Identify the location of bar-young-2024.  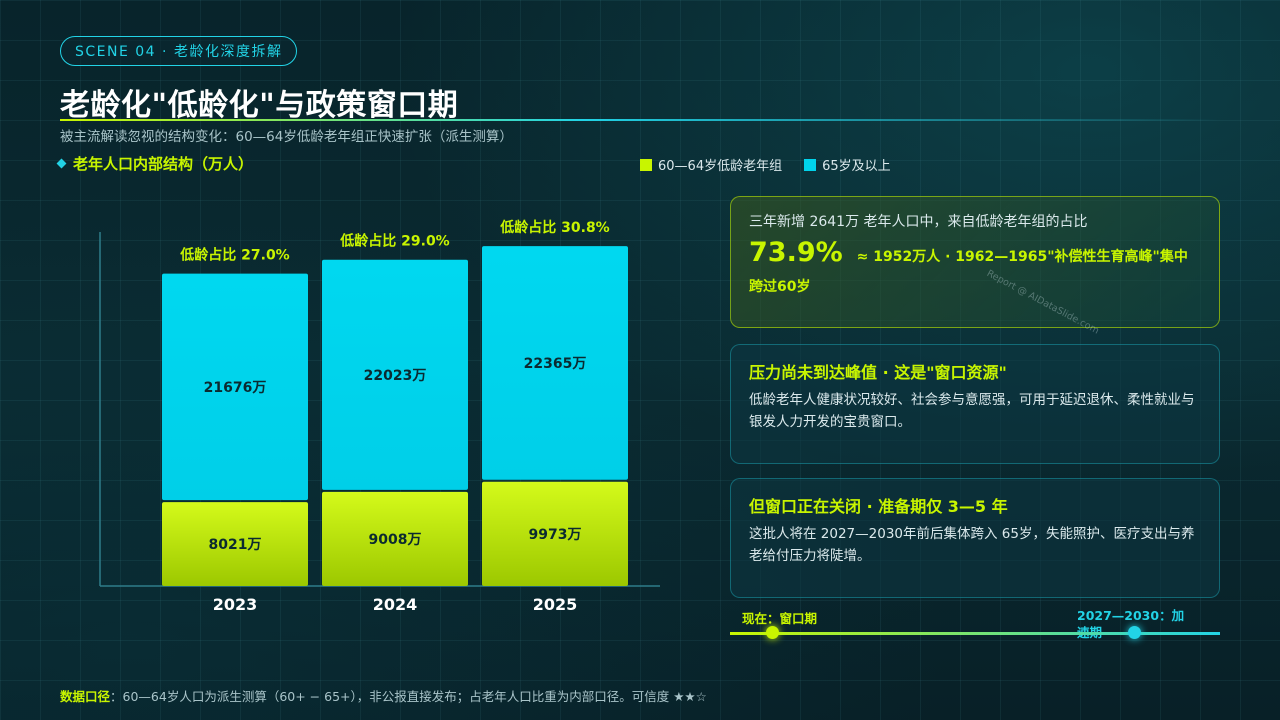
(395, 538).